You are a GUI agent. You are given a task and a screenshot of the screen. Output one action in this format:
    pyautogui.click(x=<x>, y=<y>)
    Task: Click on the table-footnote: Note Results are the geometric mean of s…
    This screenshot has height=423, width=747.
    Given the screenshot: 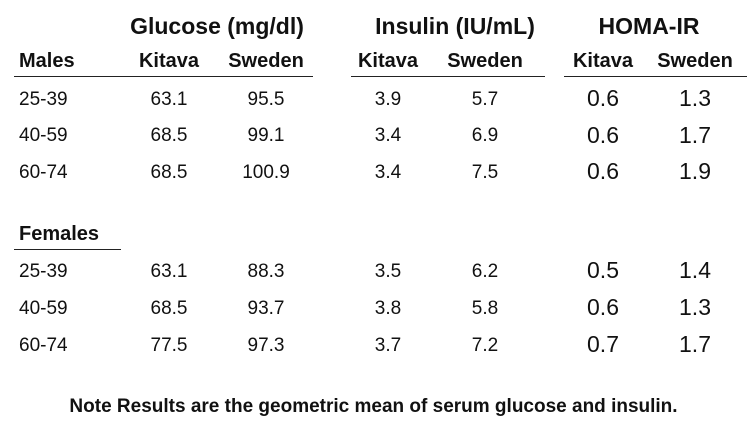 What is the action you would take?
    pyautogui.click(x=373, y=406)
    